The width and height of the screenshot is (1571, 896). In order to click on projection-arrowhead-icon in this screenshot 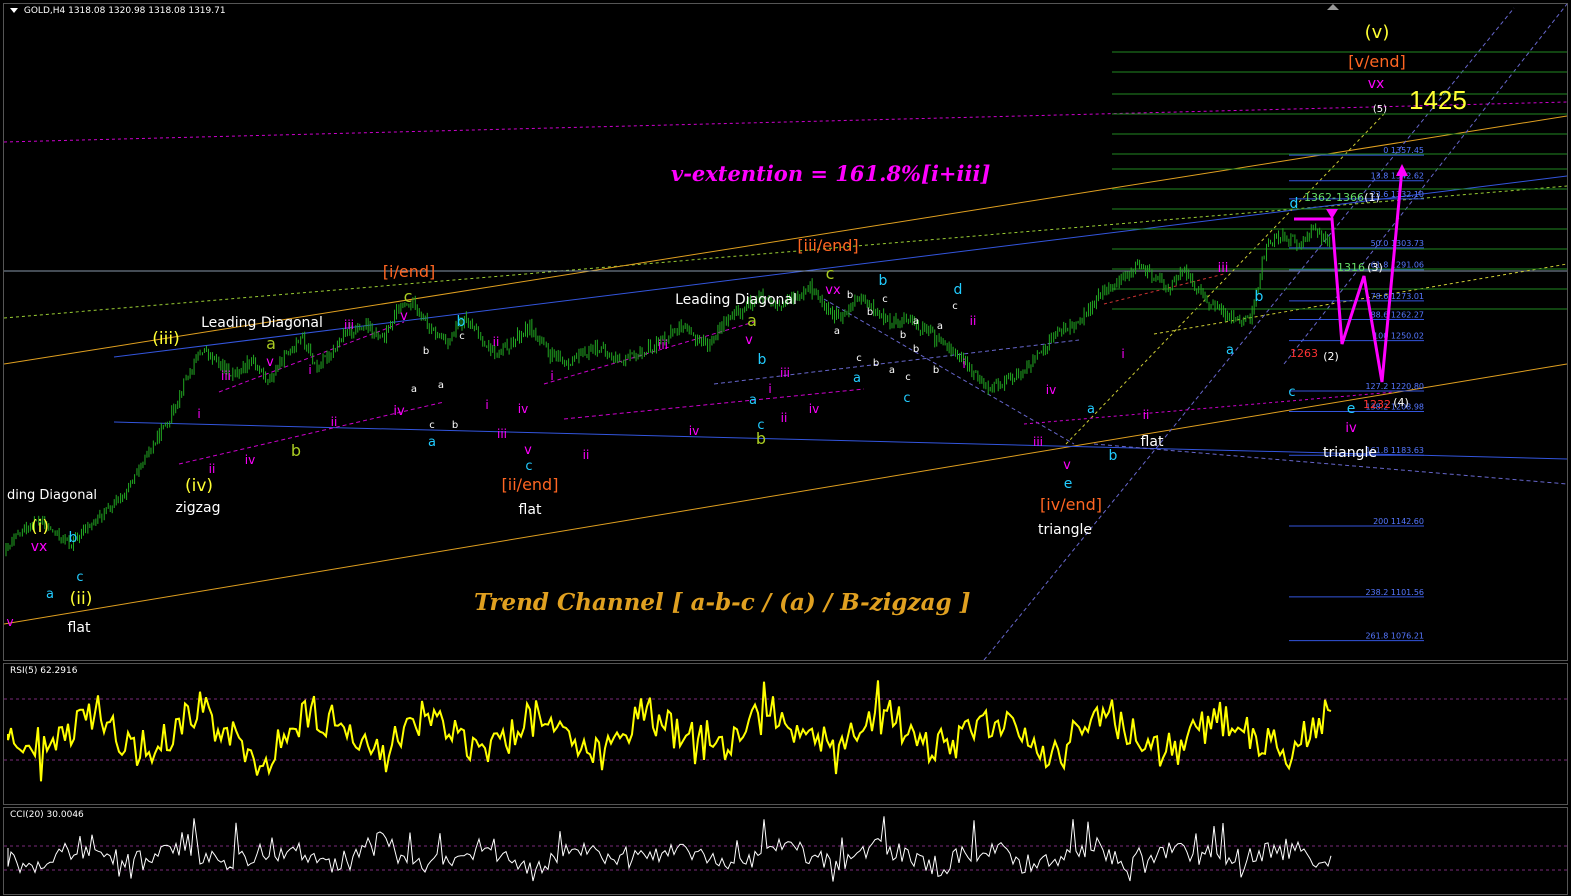, I will do `click(1332, 214)`.